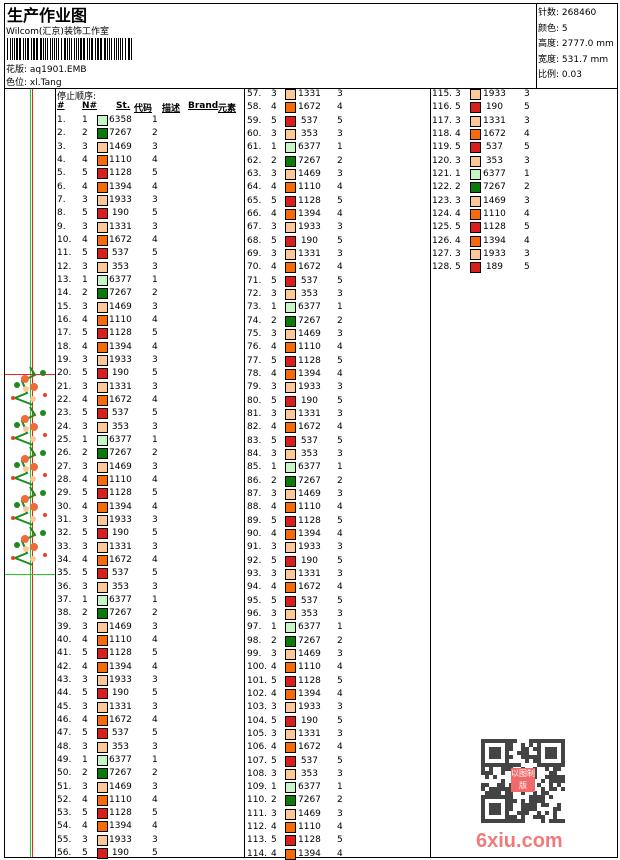 This screenshot has height=860, width=620. What do you see at coordinates (203, 106) in the screenshot?
I see `col-brand: Brand` at bounding box center [203, 106].